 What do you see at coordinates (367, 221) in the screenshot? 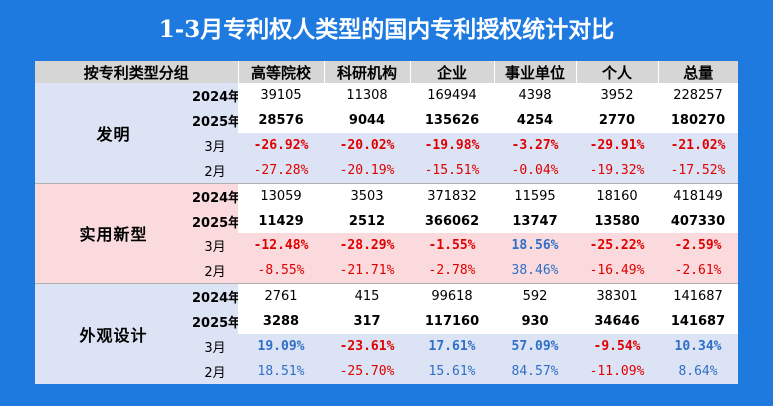
I see `table-cell: 2512` at bounding box center [367, 221].